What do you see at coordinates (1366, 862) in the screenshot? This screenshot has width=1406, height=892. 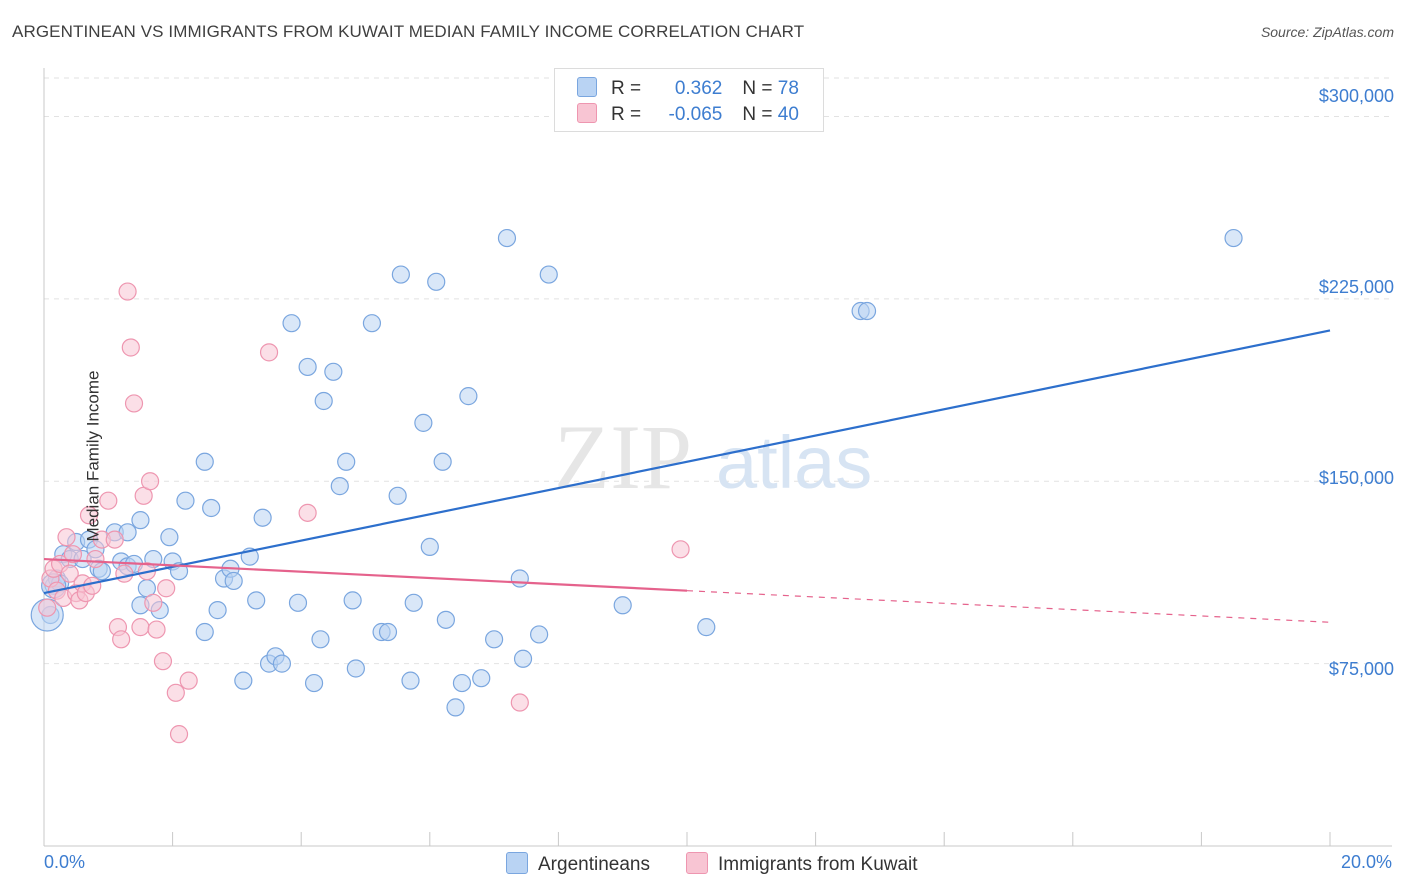 I see `x-tick-label: 20.0%` at bounding box center [1366, 862].